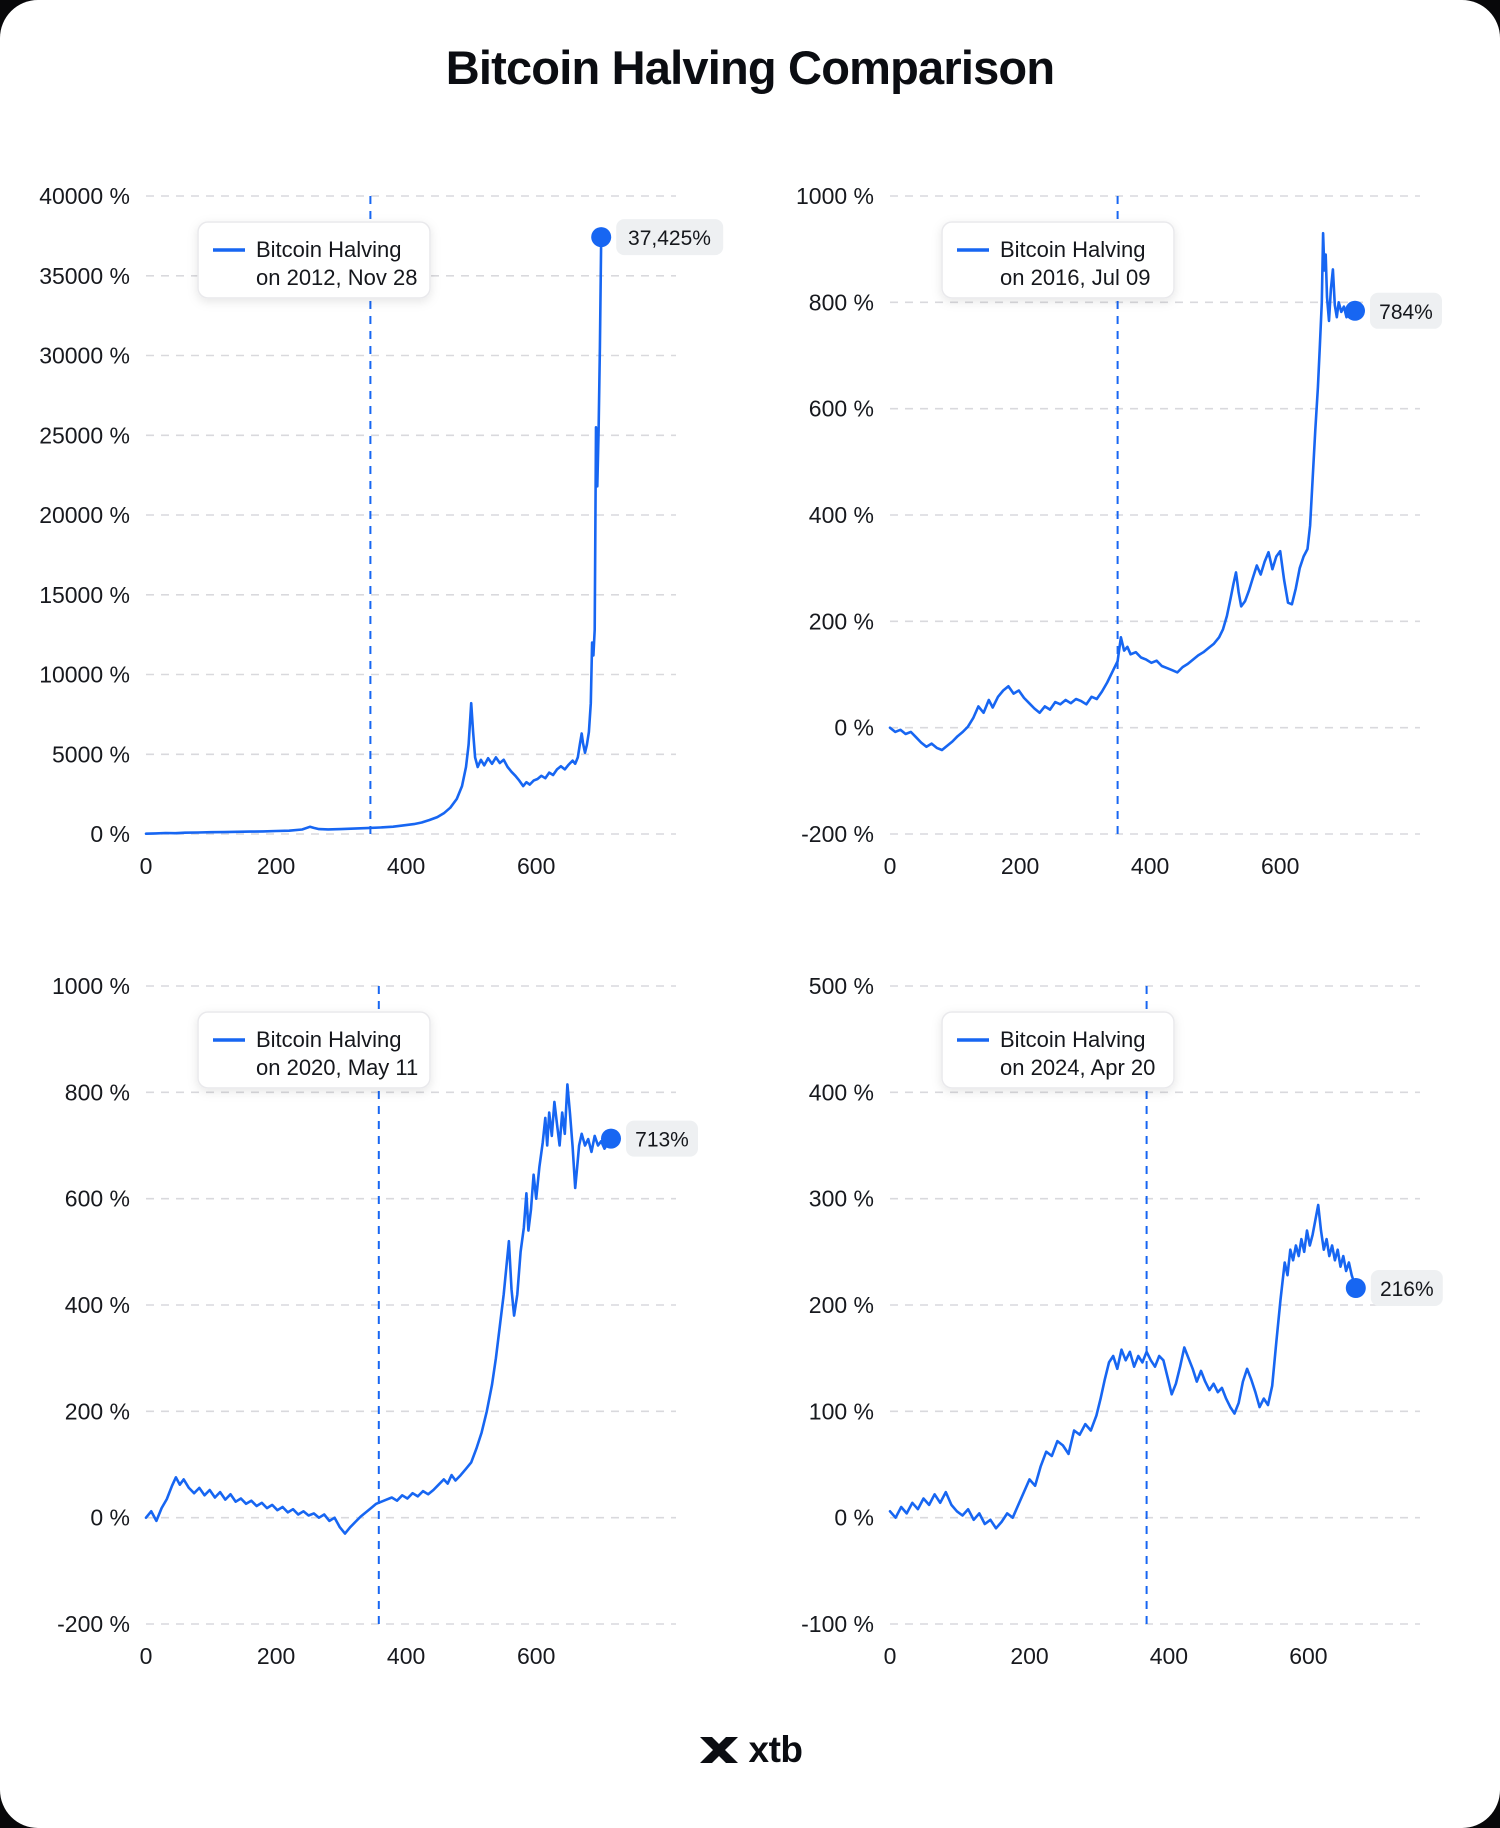  Describe the element at coordinates (718, 1750) in the screenshot. I see `xtb-logo-icon` at that location.